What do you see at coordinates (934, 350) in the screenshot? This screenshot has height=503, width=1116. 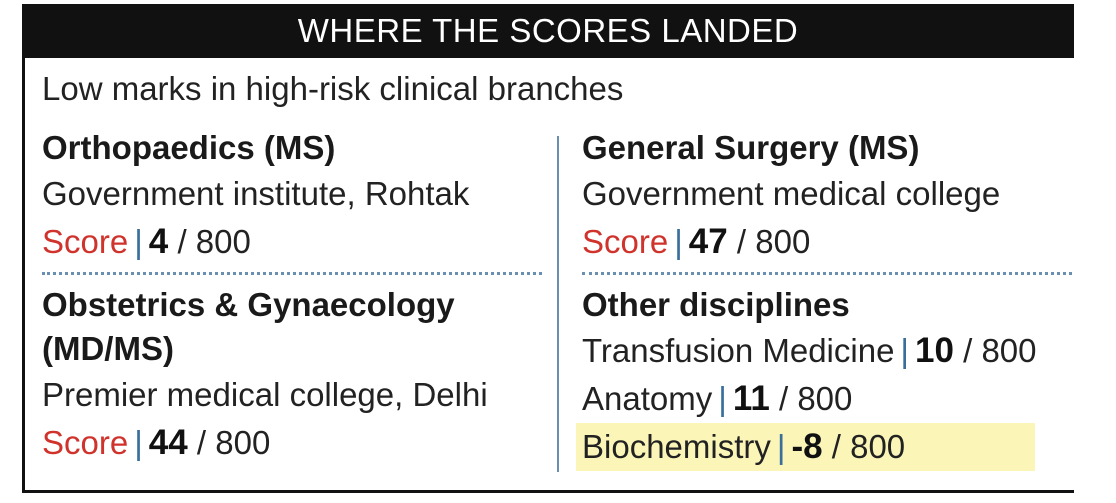 I see `score-value: 10` at bounding box center [934, 350].